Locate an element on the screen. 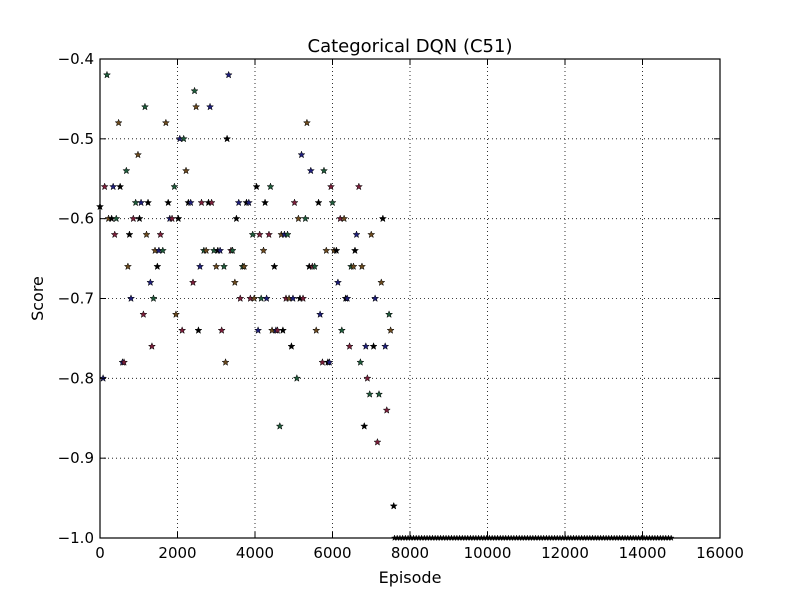 This screenshot has width=800, height=598. y-axis-label: Score is located at coordinates (37, 298).